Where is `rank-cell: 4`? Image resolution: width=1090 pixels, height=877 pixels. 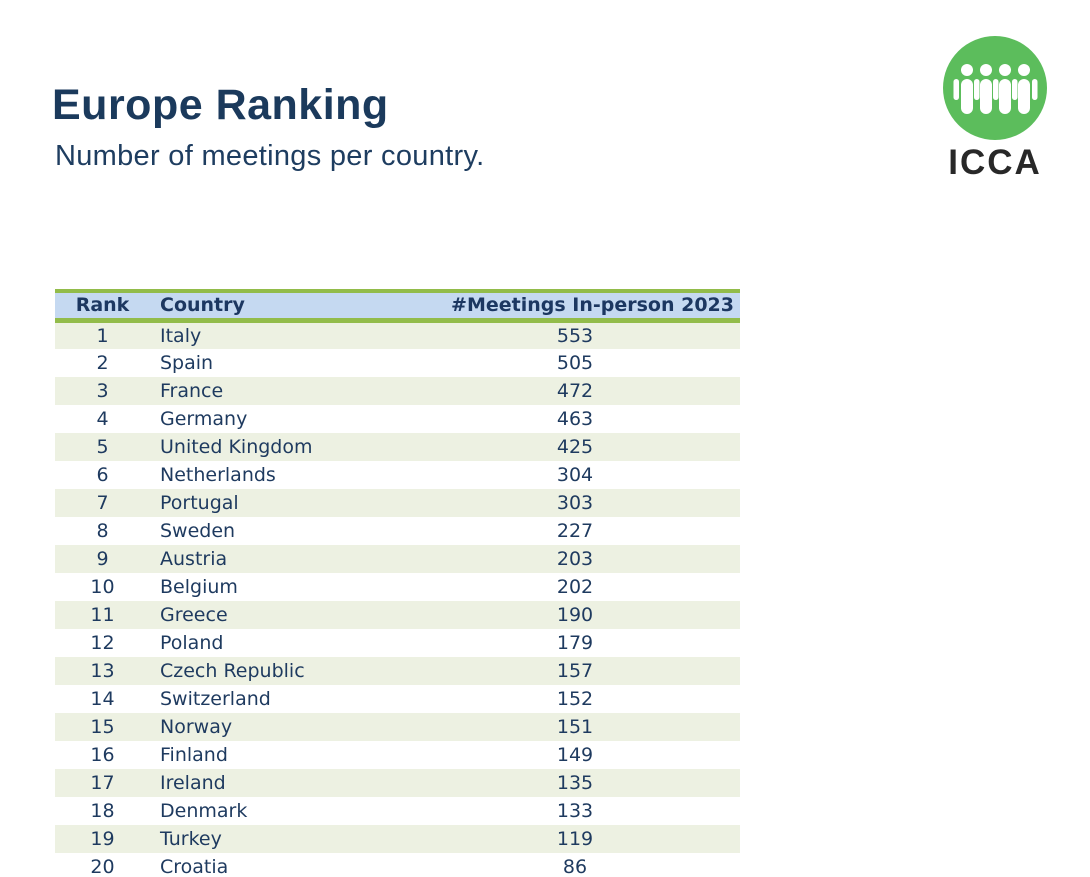
rank-cell: 4 is located at coordinates (102, 418).